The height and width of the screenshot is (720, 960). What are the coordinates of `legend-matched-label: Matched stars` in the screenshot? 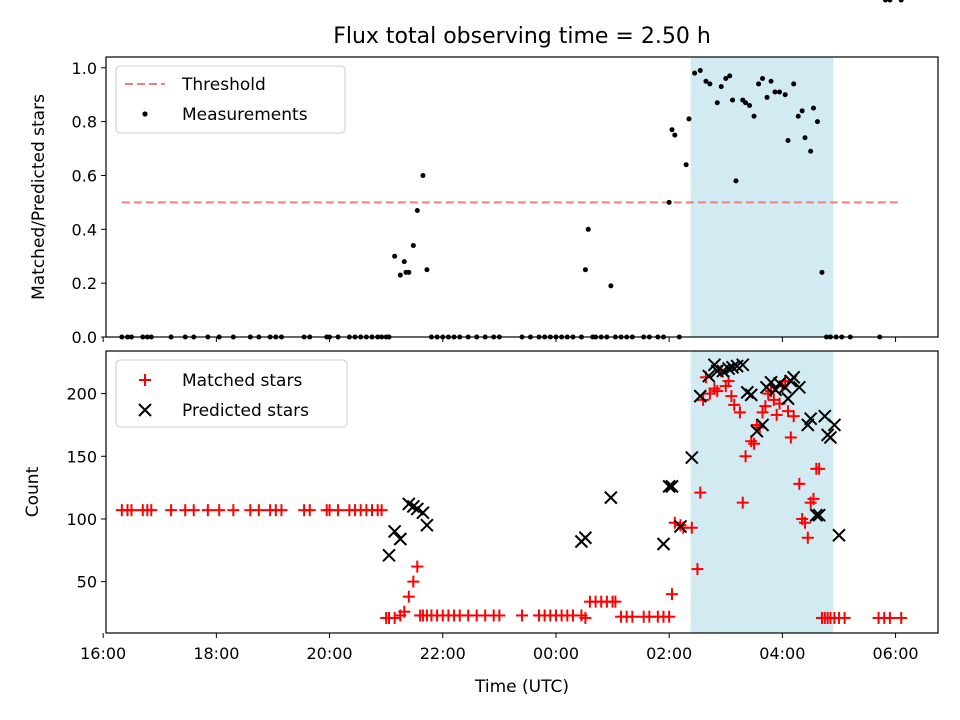 It's located at (242, 381).